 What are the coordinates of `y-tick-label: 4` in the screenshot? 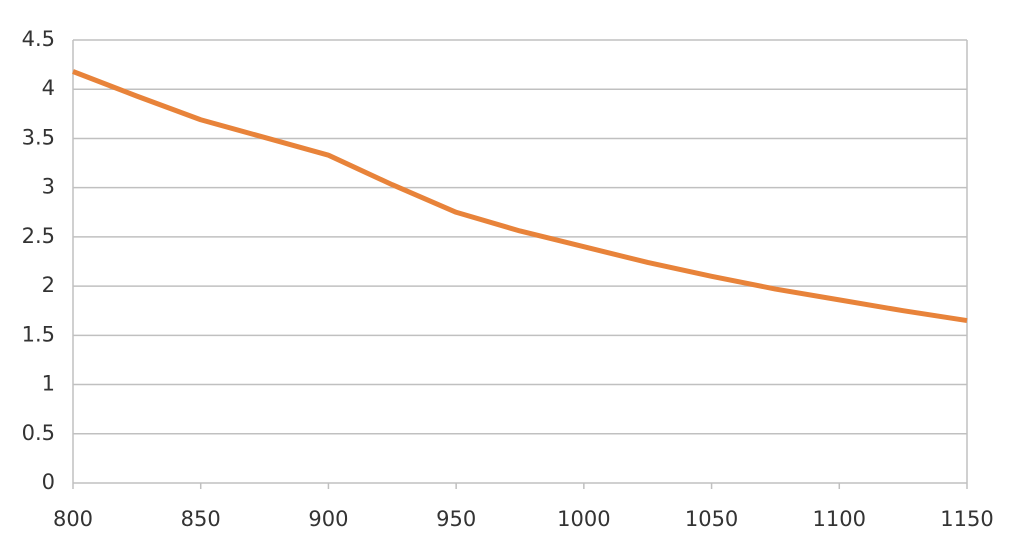 It's located at (48, 88).